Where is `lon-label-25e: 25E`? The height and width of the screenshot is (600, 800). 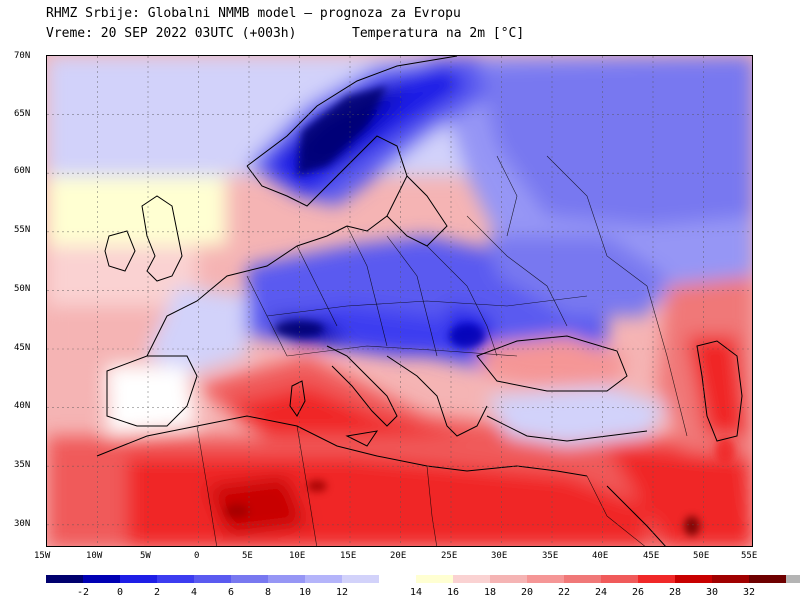 lon-label-25e: 25E is located at coordinates (449, 556).